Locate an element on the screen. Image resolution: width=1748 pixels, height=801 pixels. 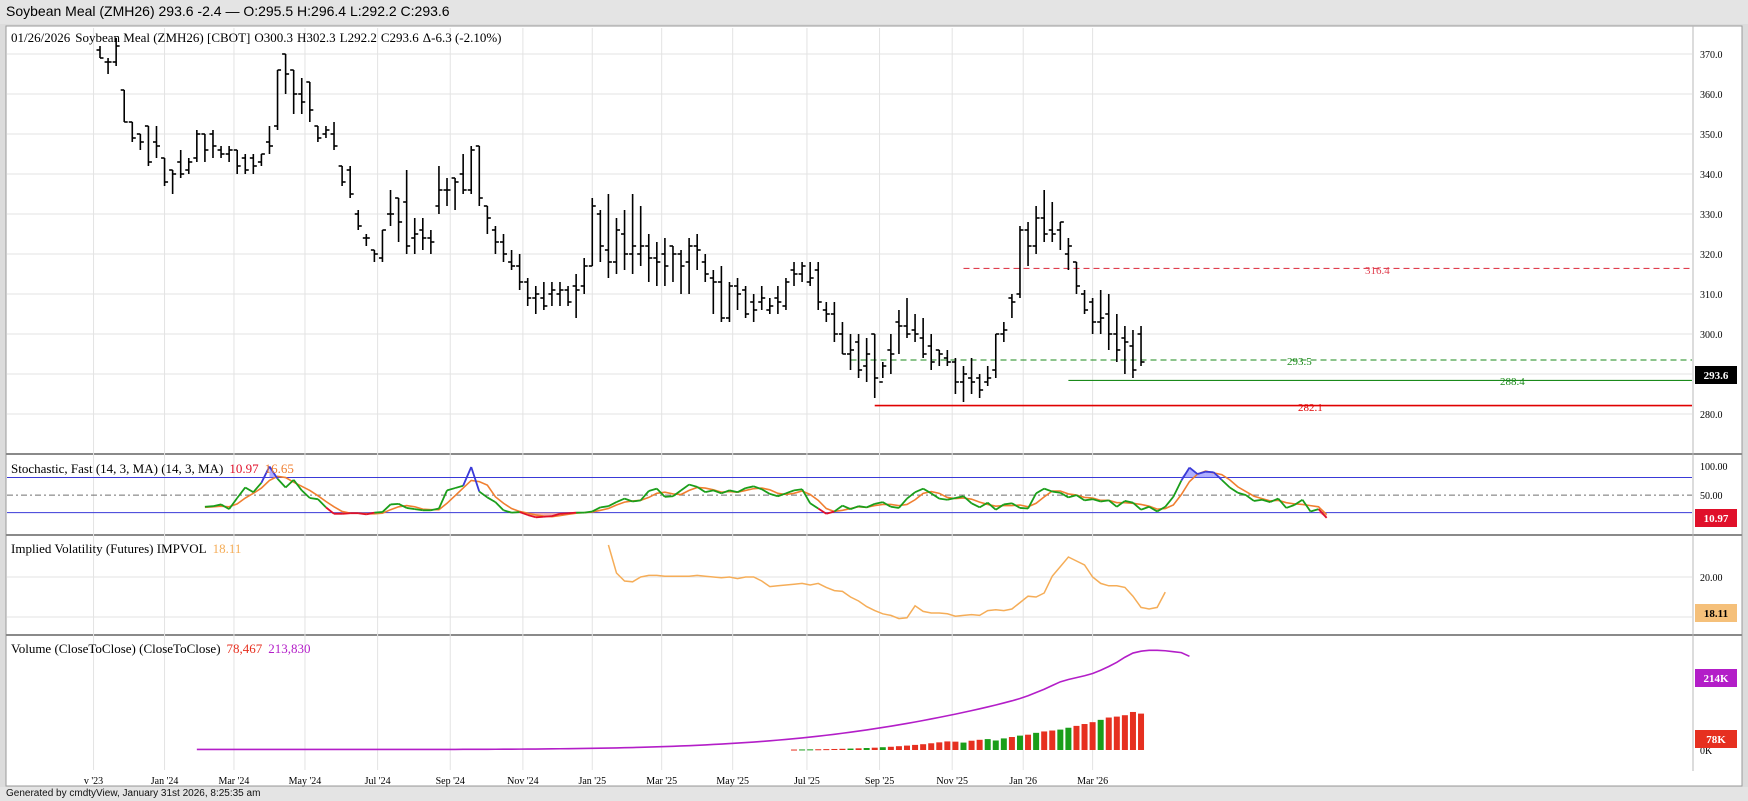
x-tick-label: v '23 is located at coordinates (93, 781).